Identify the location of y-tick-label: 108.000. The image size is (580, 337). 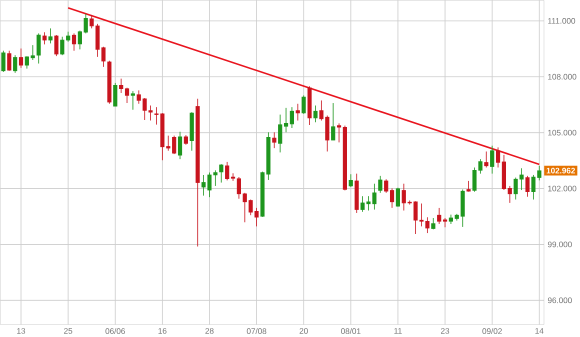
(562, 77).